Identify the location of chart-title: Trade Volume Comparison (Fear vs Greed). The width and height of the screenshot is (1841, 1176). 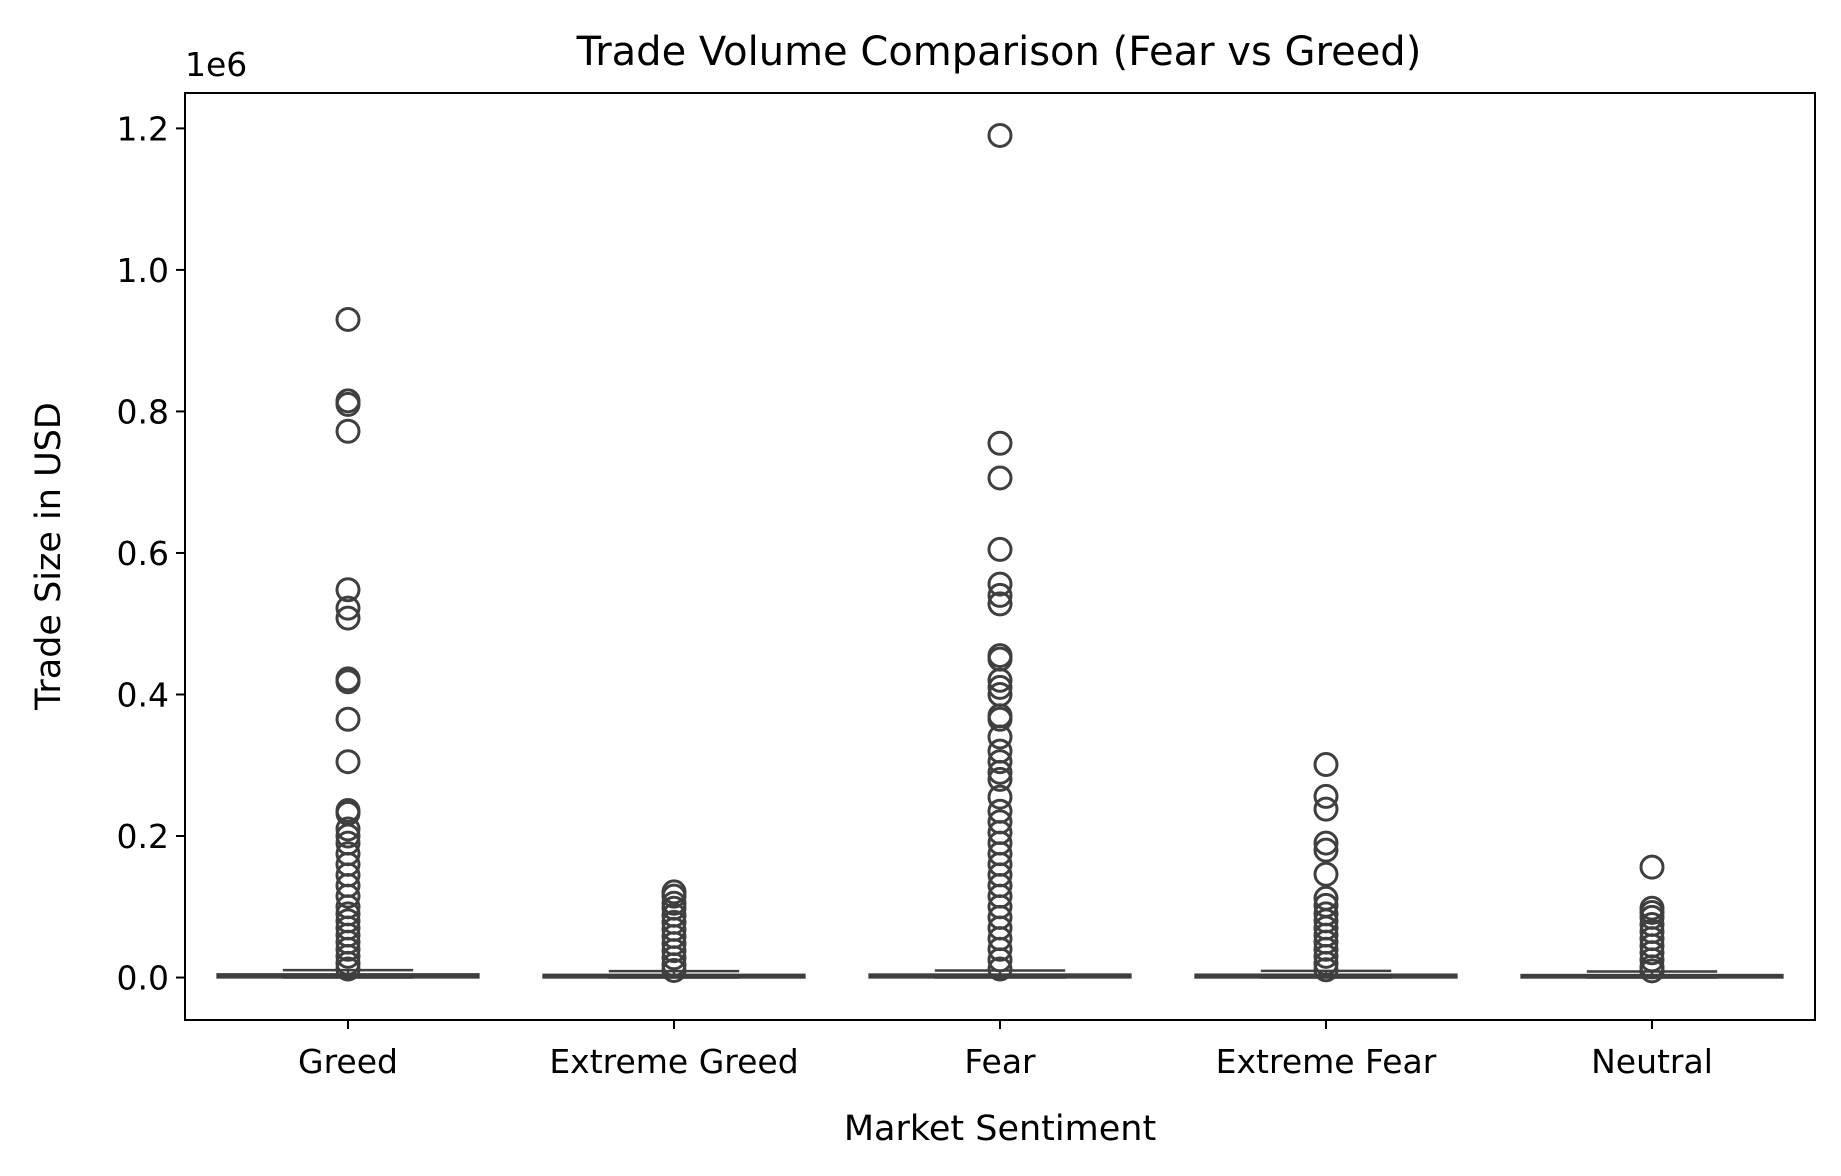
(999, 52).